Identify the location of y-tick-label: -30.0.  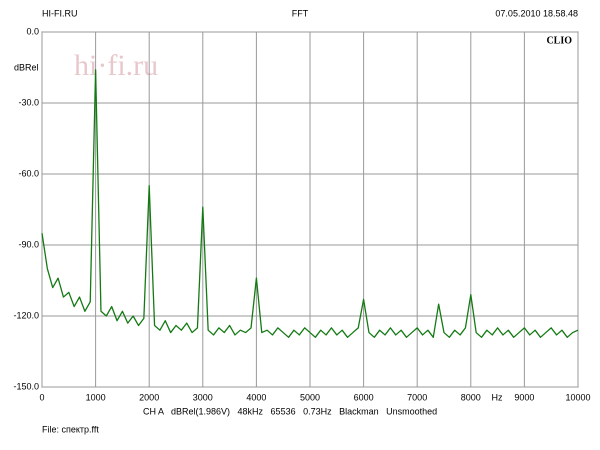
(28, 102).